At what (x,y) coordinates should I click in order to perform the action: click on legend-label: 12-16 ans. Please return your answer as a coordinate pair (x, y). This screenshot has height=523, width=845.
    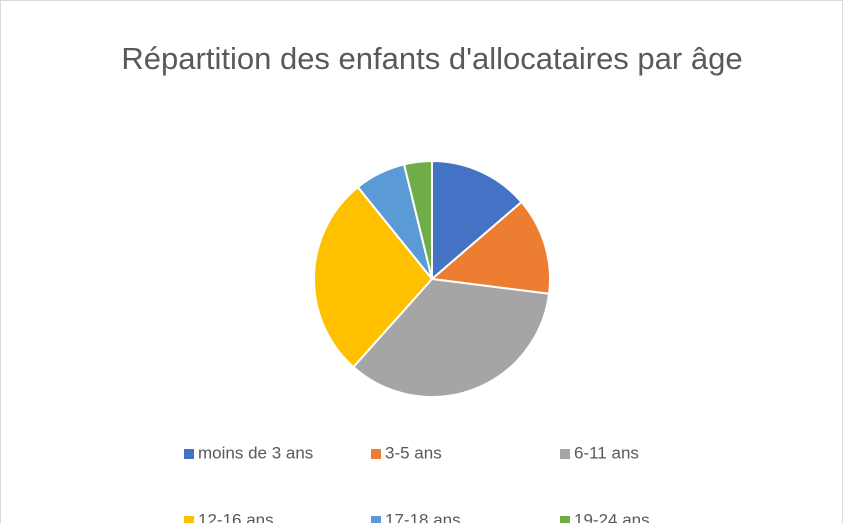
    Looking at the image, I should click on (236, 516).